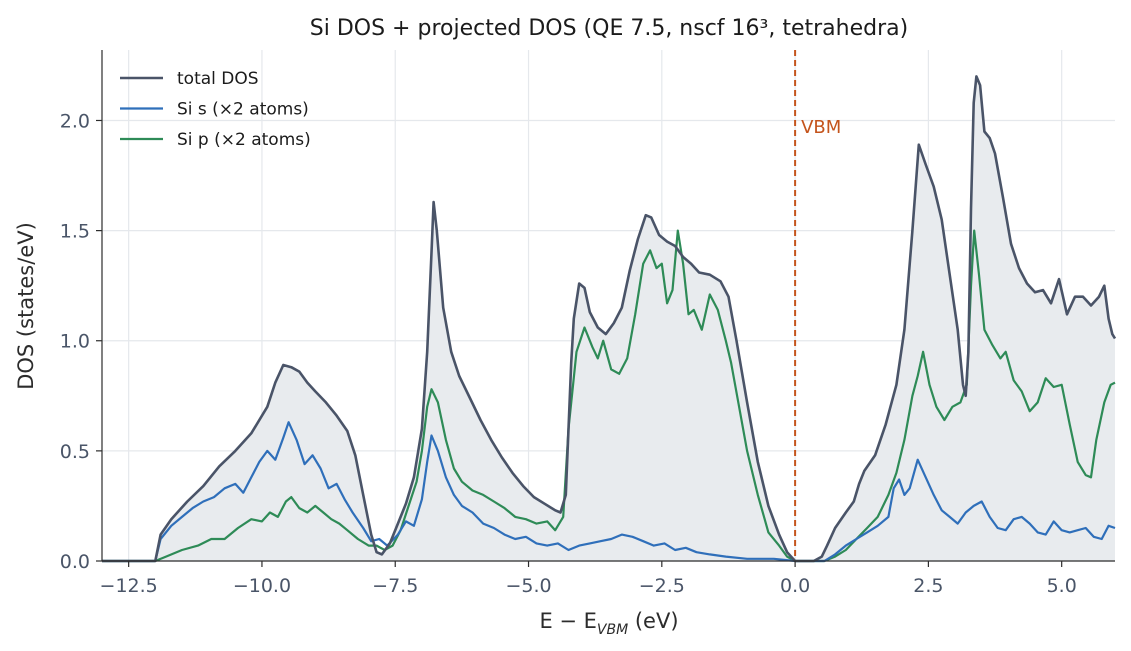 Image resolution: width=1131 pixels, height=651 pixels. Describe the element at coordinates (395, 586) in the screenshot. I see `x-tick-label: −7.5` at that location.